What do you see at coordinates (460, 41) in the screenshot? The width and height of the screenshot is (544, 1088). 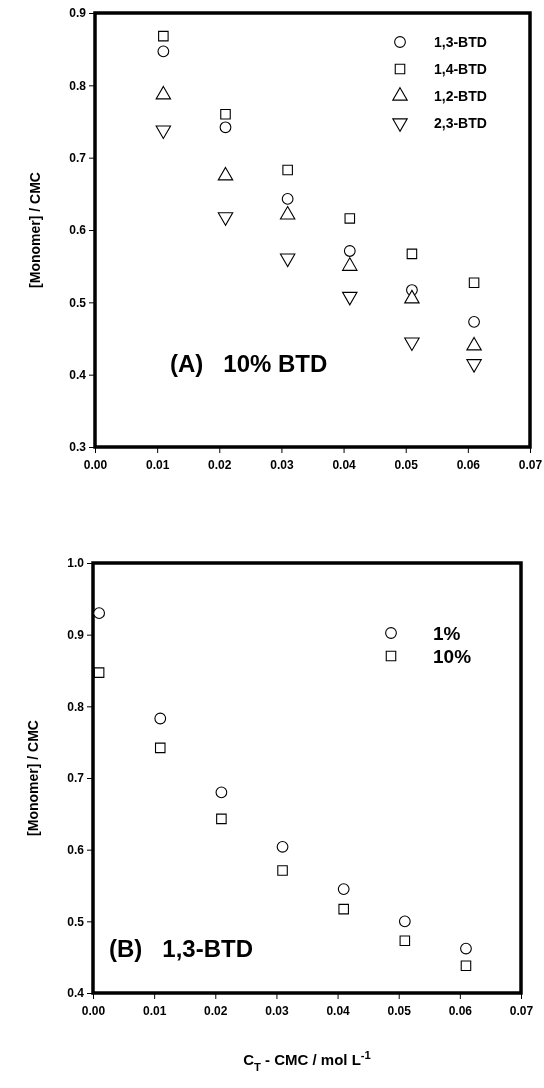 I see `legend-label: 1,3-BTD` at bounding box center [460, 41].